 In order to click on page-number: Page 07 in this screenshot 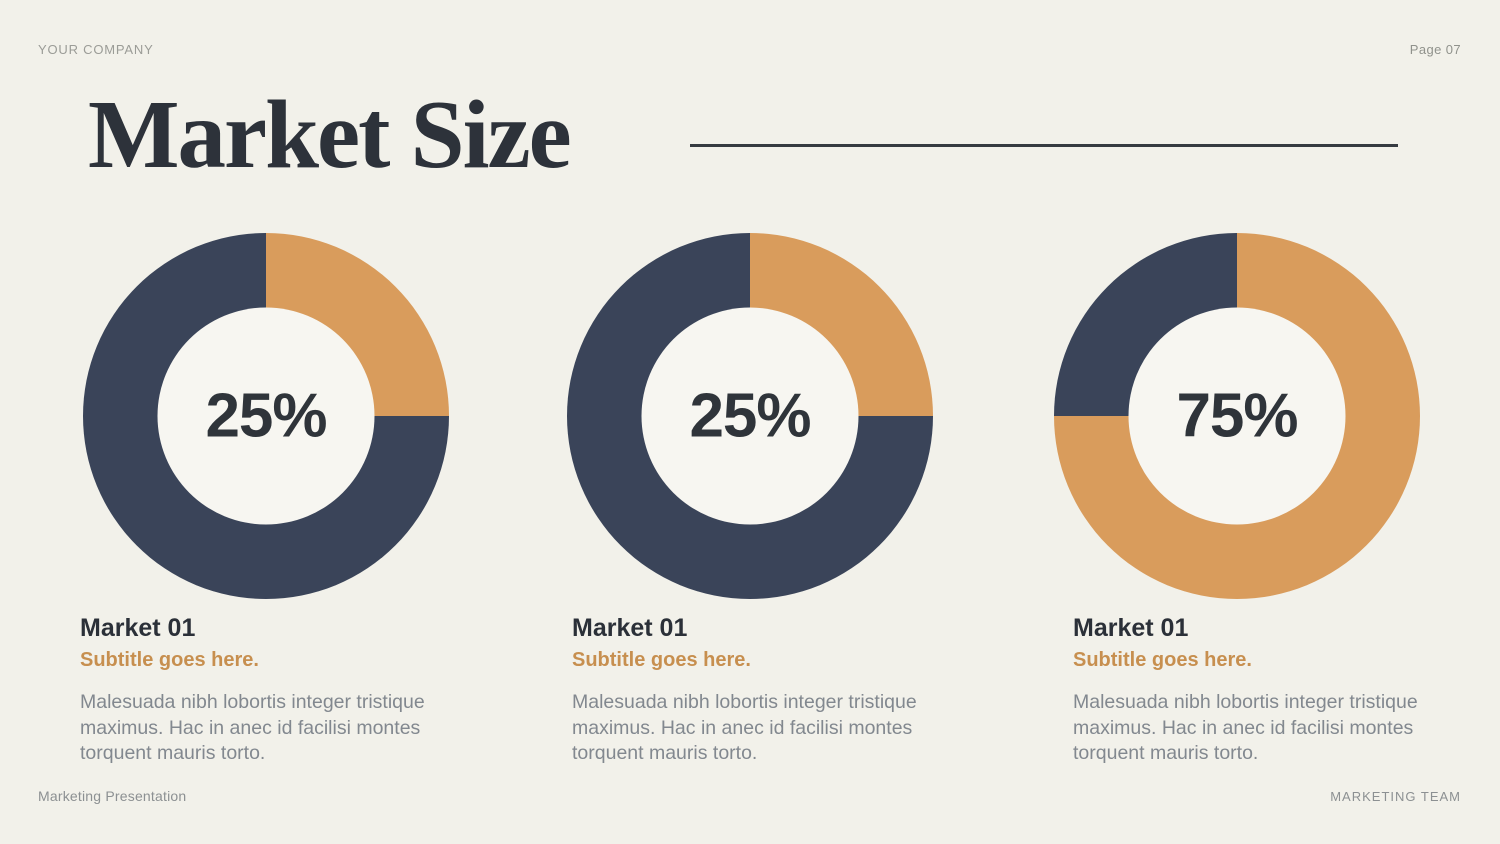, I will do `click(1435, 49)`.